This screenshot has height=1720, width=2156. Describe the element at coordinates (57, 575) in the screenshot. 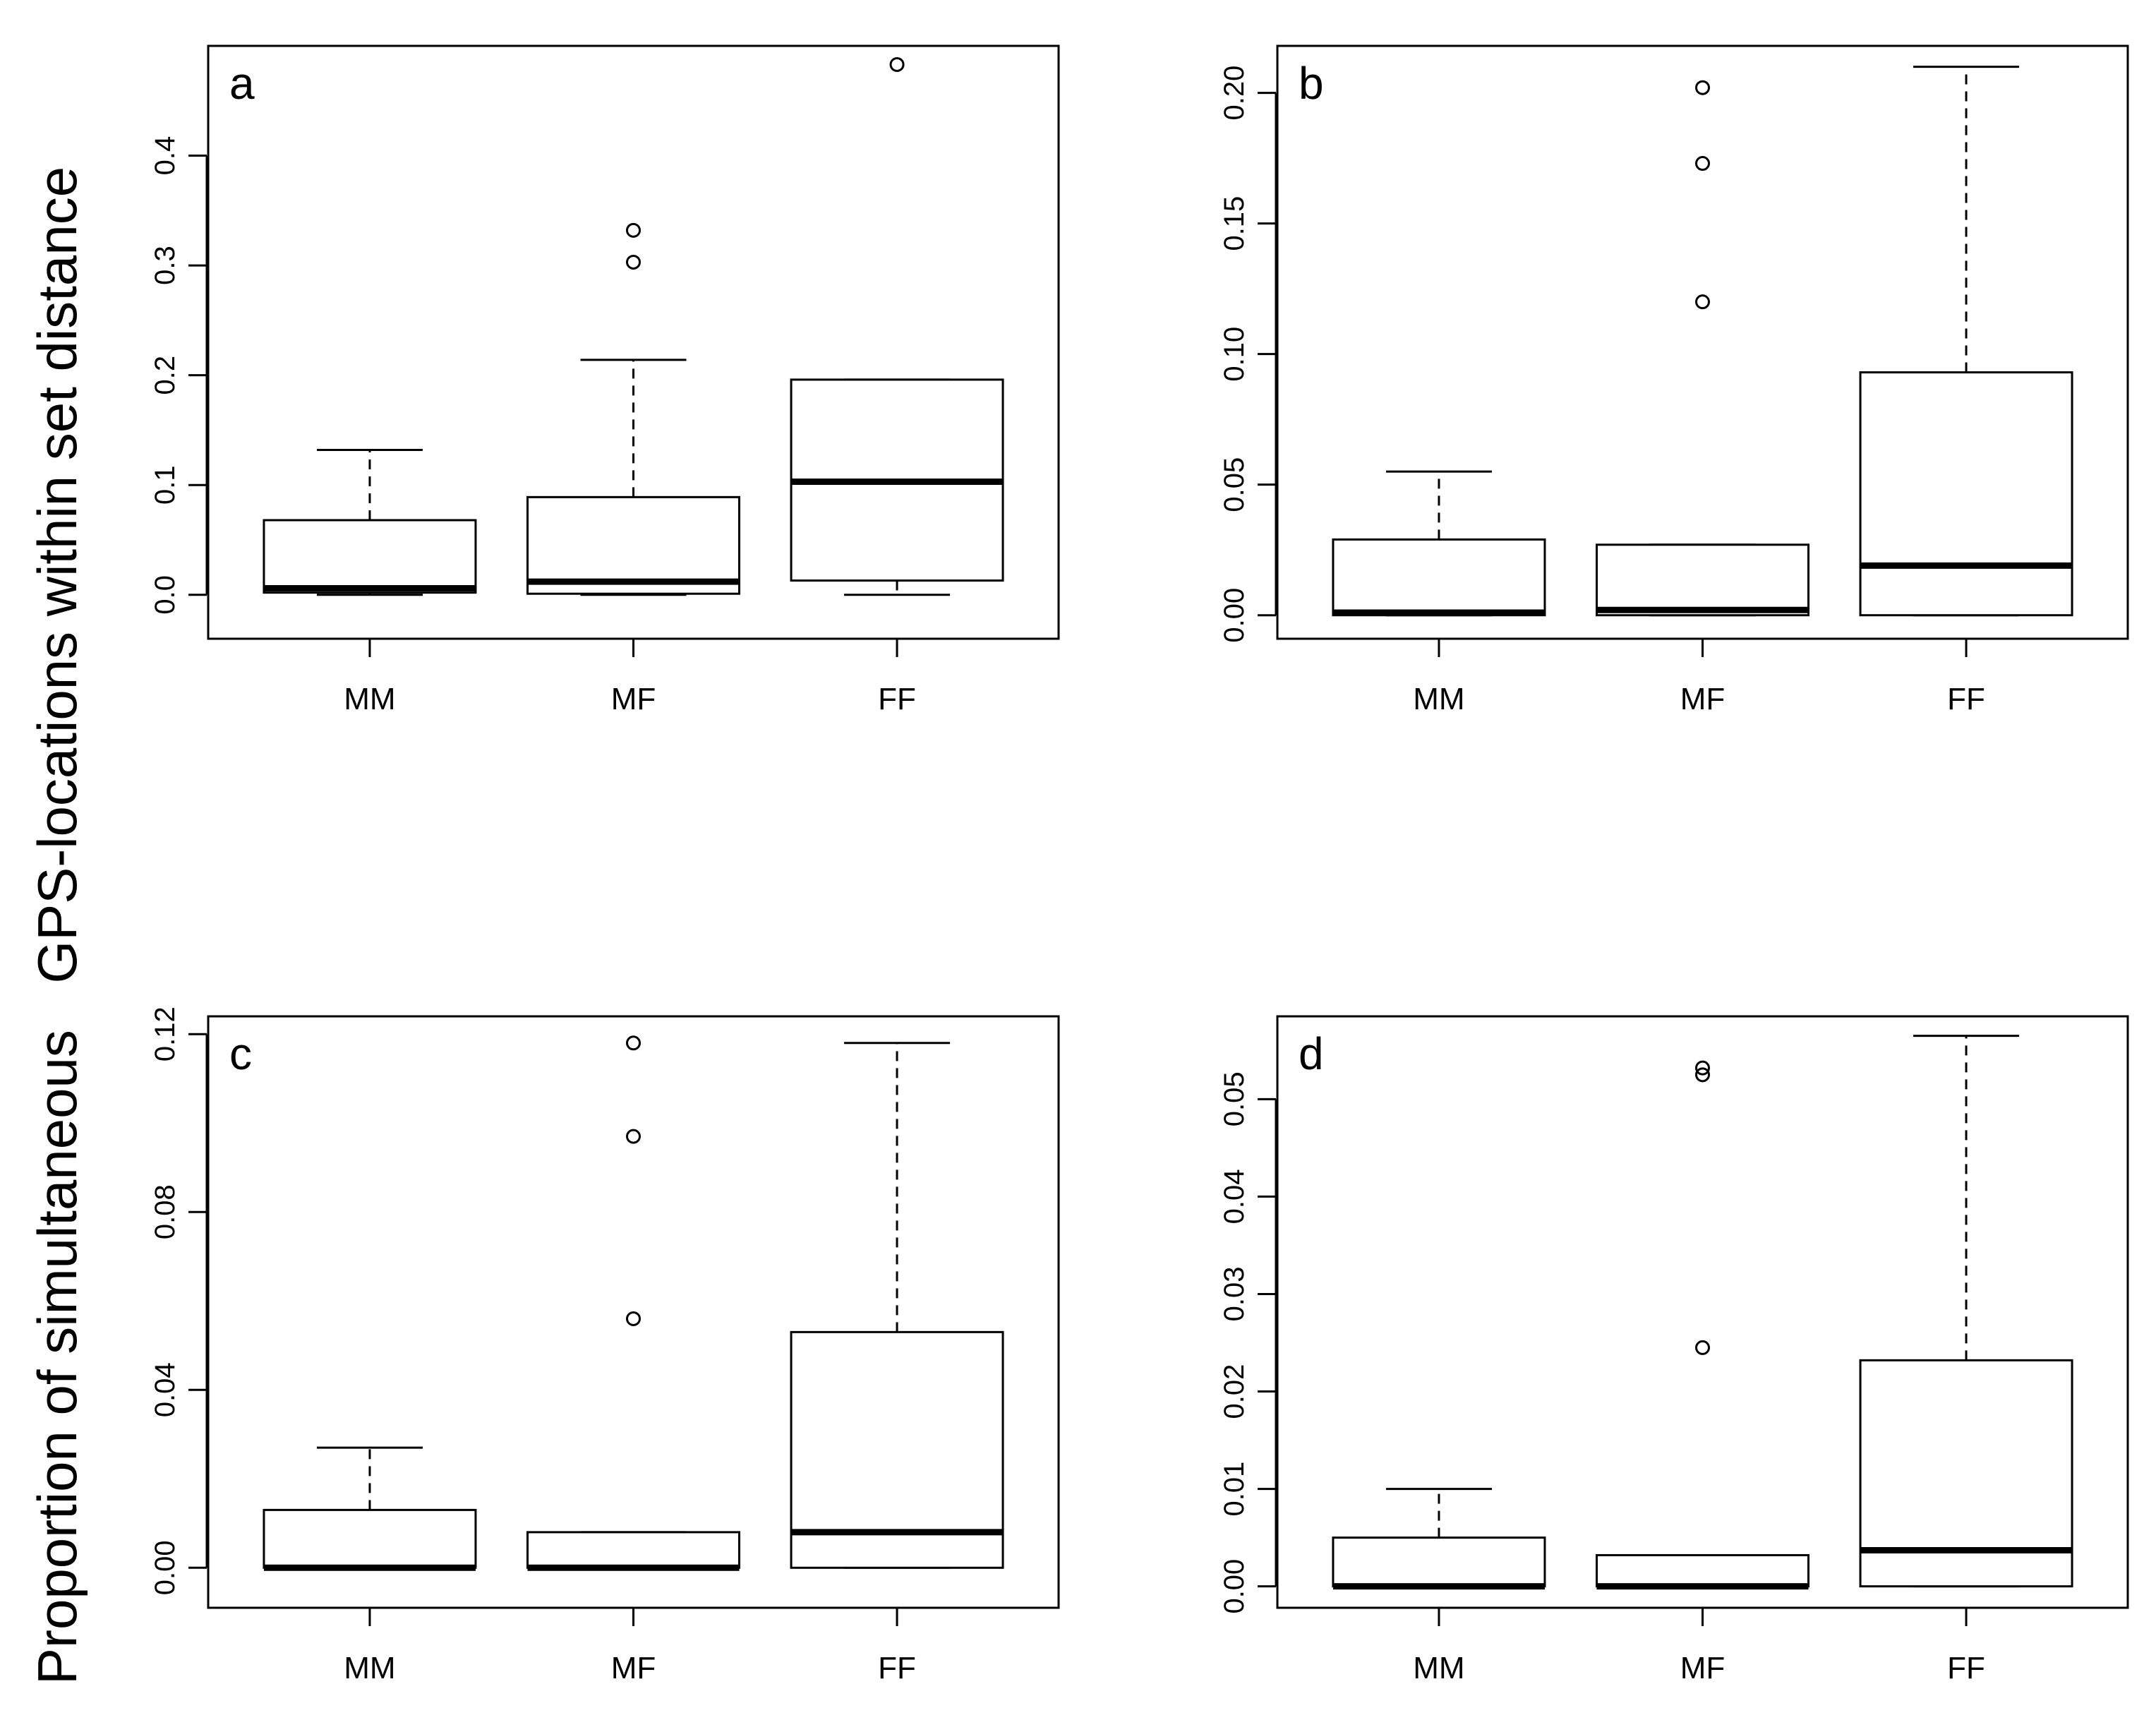

I see `y-axis-label-part2: GPS-locations within set distance` at that location.